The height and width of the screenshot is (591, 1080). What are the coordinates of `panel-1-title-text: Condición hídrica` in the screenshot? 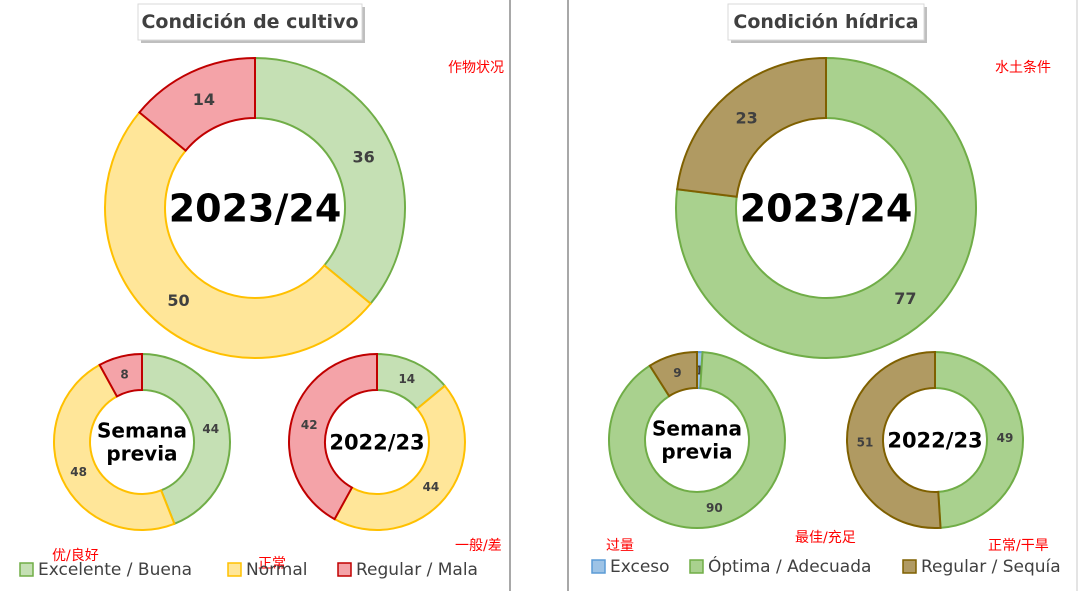 It's located at (825, 22).